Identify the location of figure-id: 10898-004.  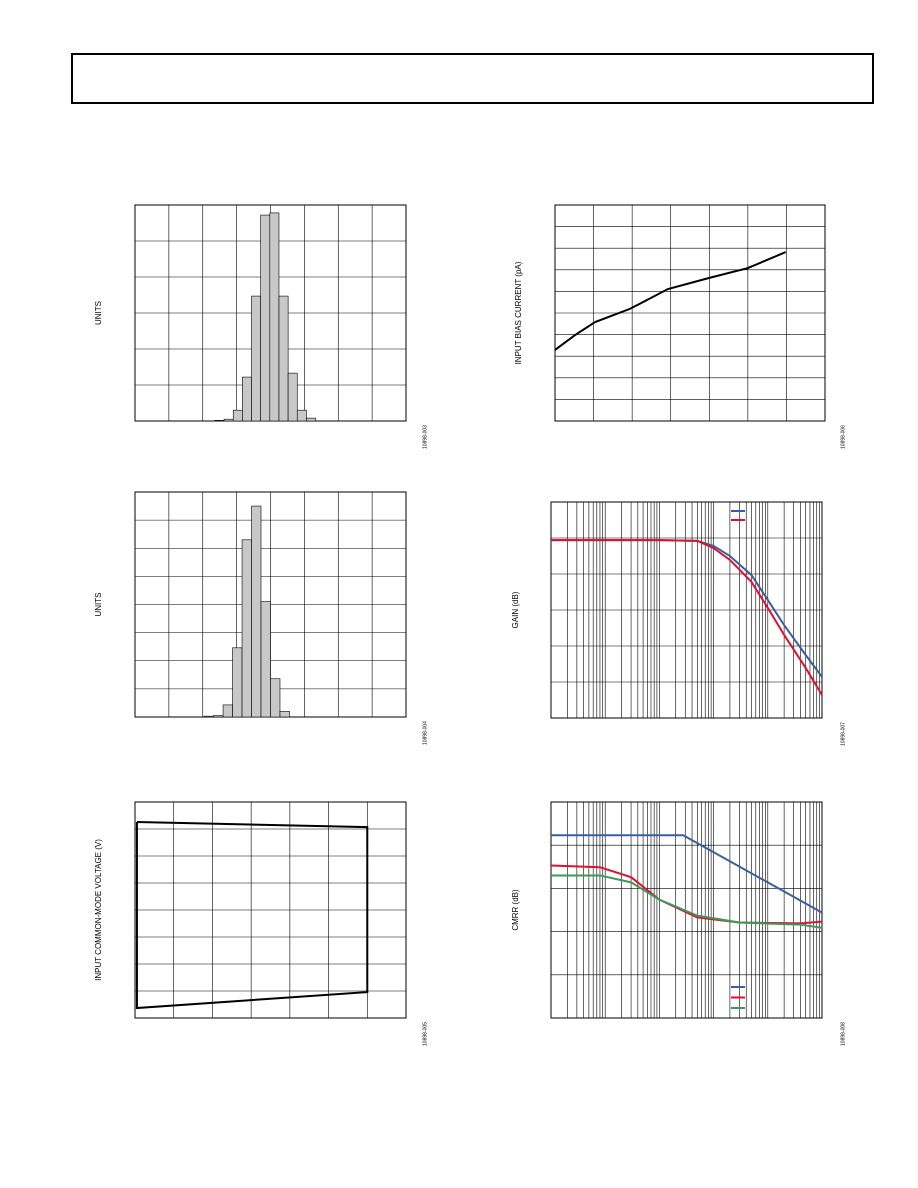
(425, 733).